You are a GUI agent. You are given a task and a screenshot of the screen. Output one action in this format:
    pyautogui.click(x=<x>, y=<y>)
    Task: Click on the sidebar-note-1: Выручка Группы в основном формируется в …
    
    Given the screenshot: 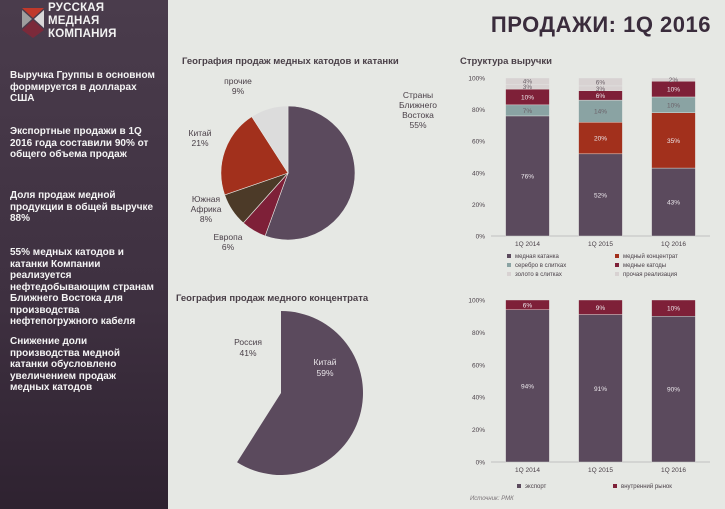 What is the action you would take?
    pyautogui.click(x=82, y=87)
    